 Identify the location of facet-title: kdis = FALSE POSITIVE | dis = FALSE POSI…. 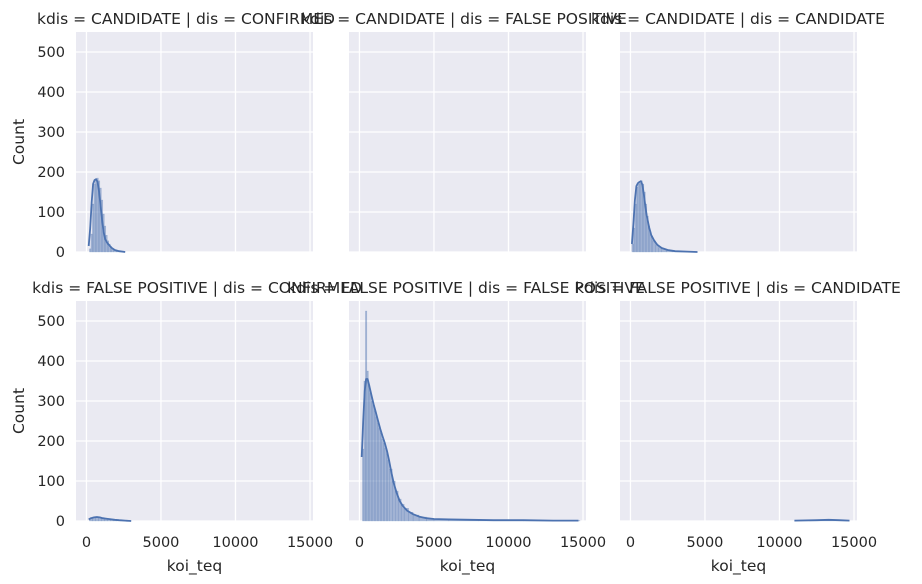
(466, 288).